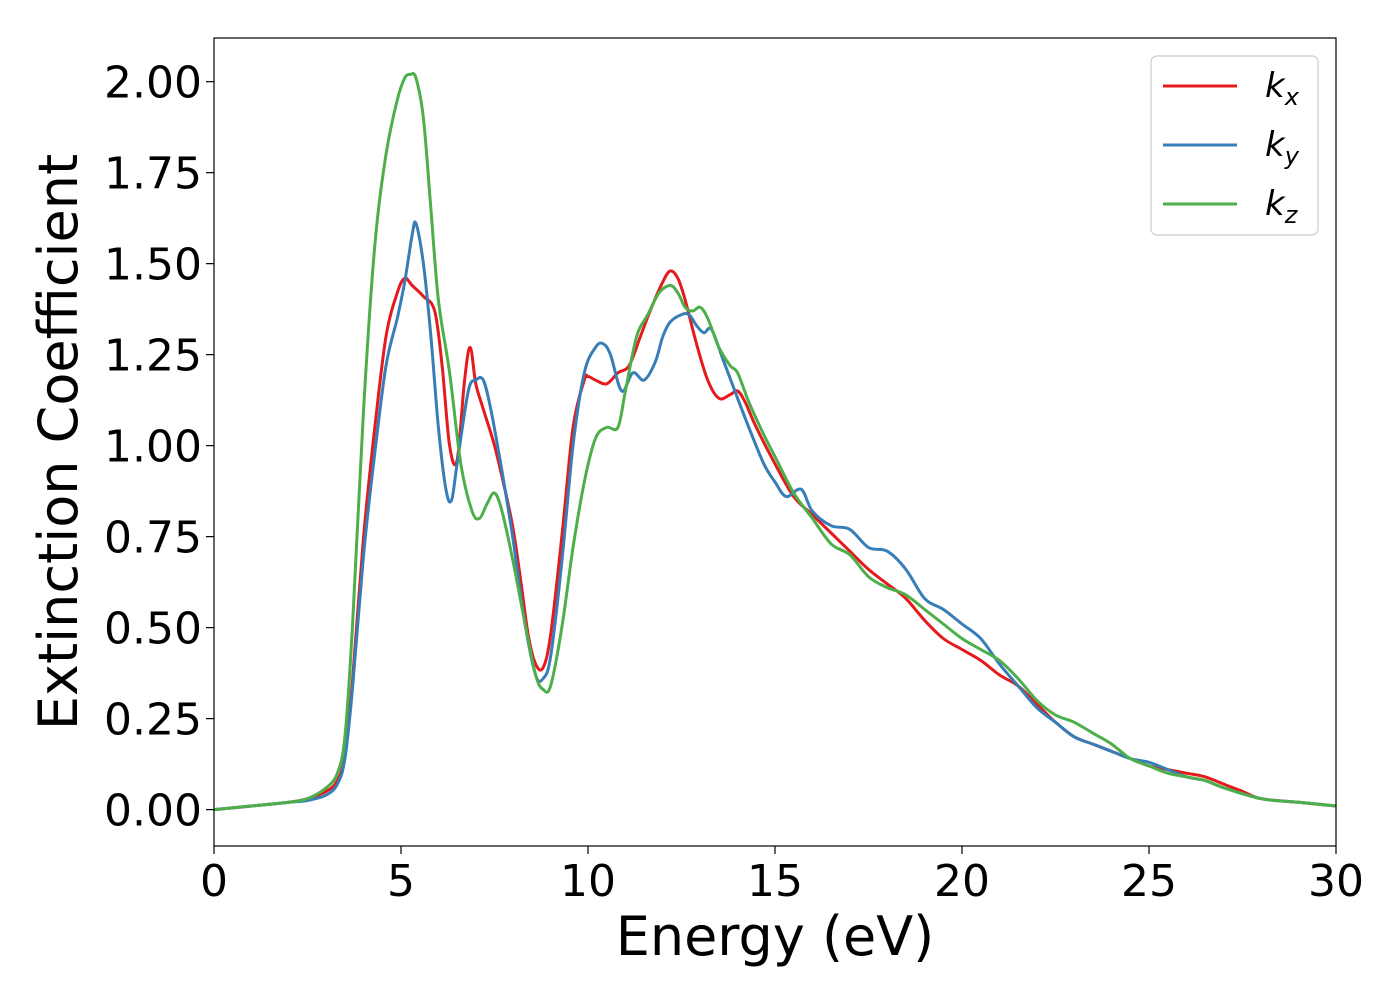 The width and height of the screenshot is (1400, 1000). Describe the element at coordinates (153, 83) in the screenshot. I see `y-tick-label: 2.00` at that location.